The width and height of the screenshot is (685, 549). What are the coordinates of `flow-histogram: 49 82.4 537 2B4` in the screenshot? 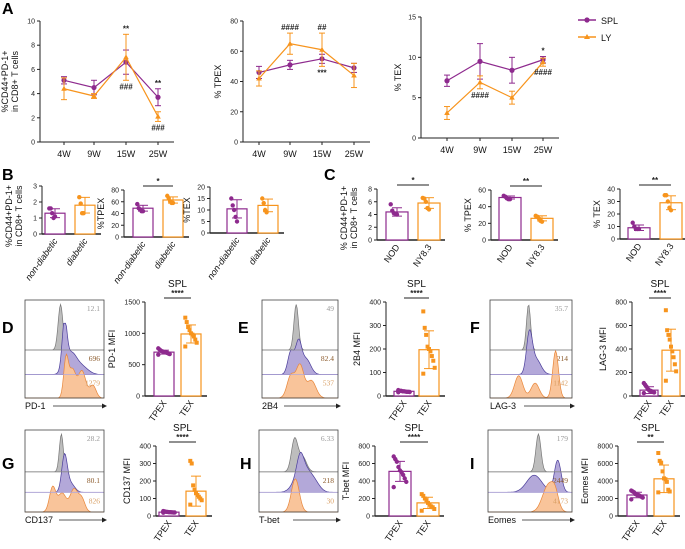 It's located at (301, 355).